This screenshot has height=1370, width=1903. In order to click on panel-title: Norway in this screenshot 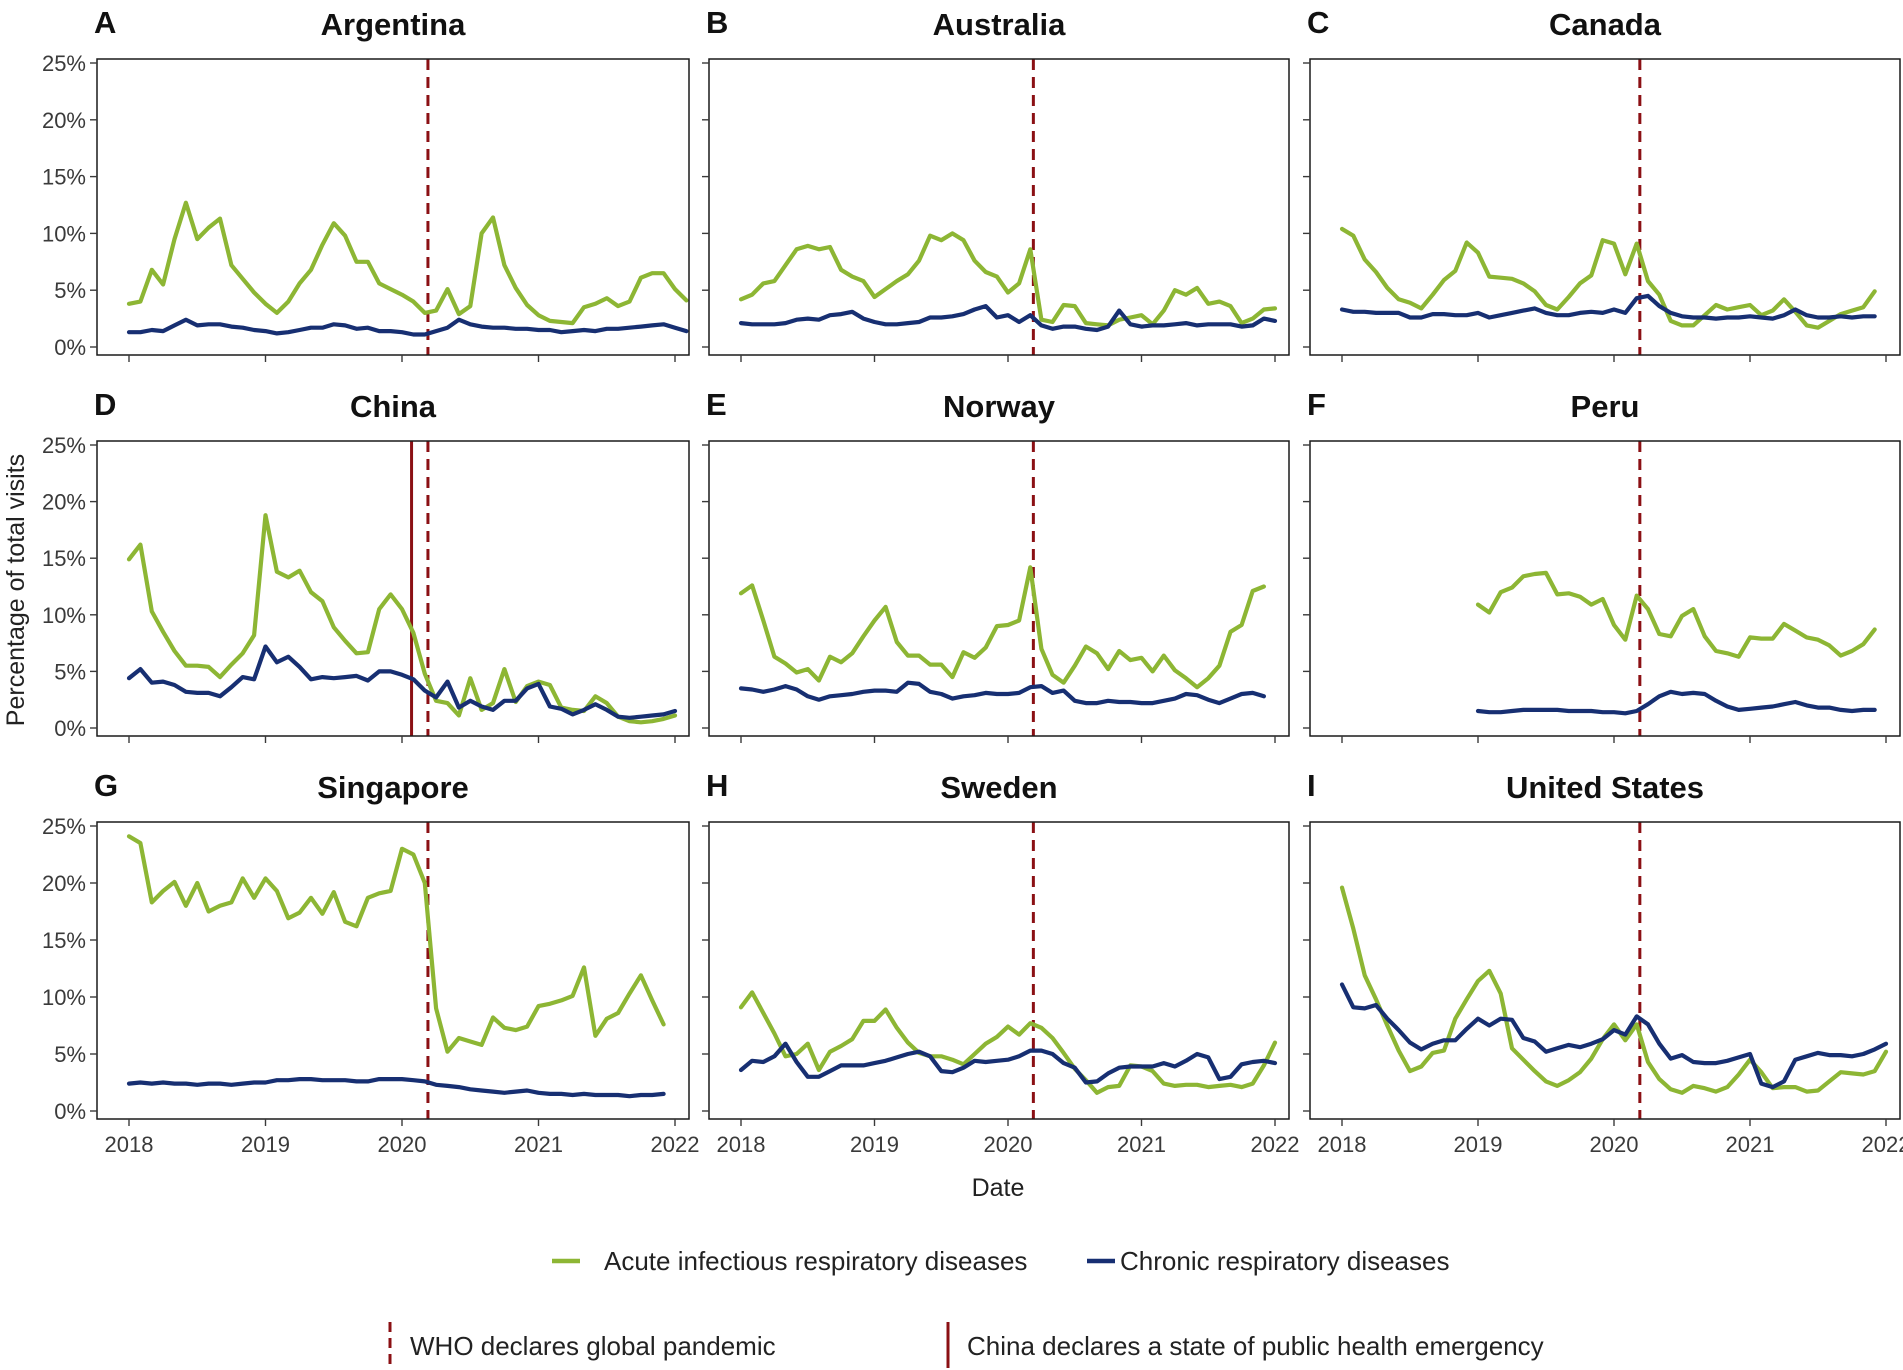, I will do `click(999, 406)`.